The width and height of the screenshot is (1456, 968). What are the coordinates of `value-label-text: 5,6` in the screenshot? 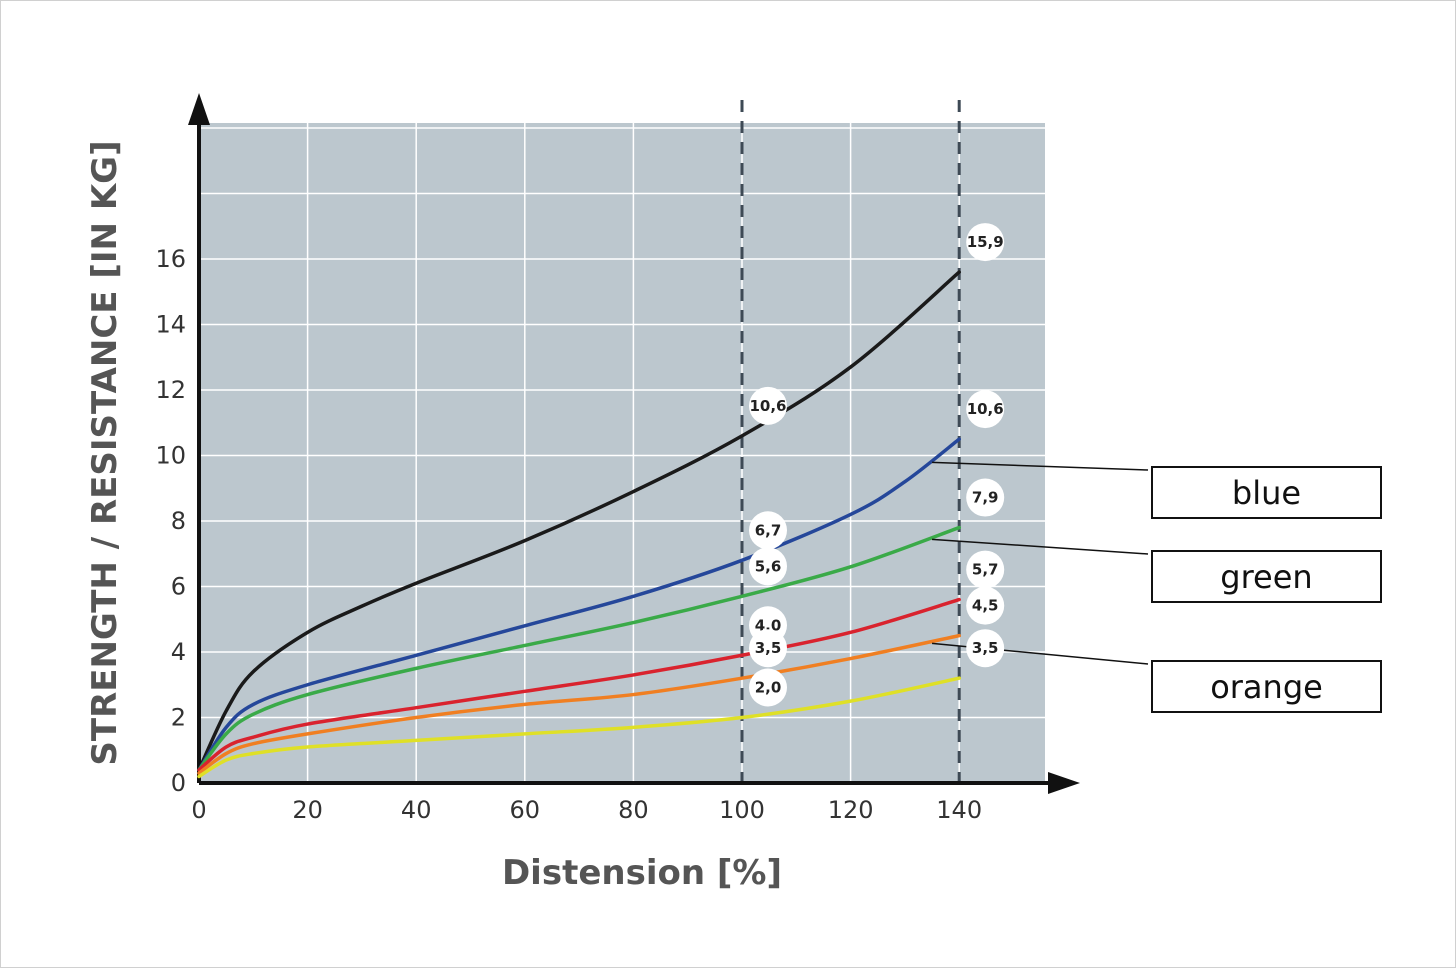 It's located at (768, 566).